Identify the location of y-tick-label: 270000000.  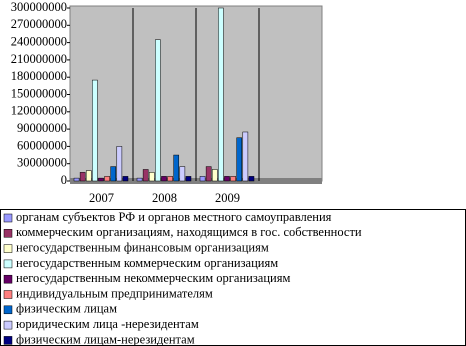
(39, 24).